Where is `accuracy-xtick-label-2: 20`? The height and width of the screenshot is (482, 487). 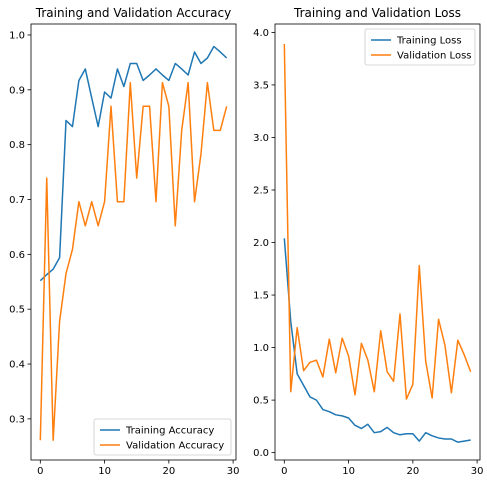
accuracy-xtick-label-2: 20 is located at coordinates (168, 471).